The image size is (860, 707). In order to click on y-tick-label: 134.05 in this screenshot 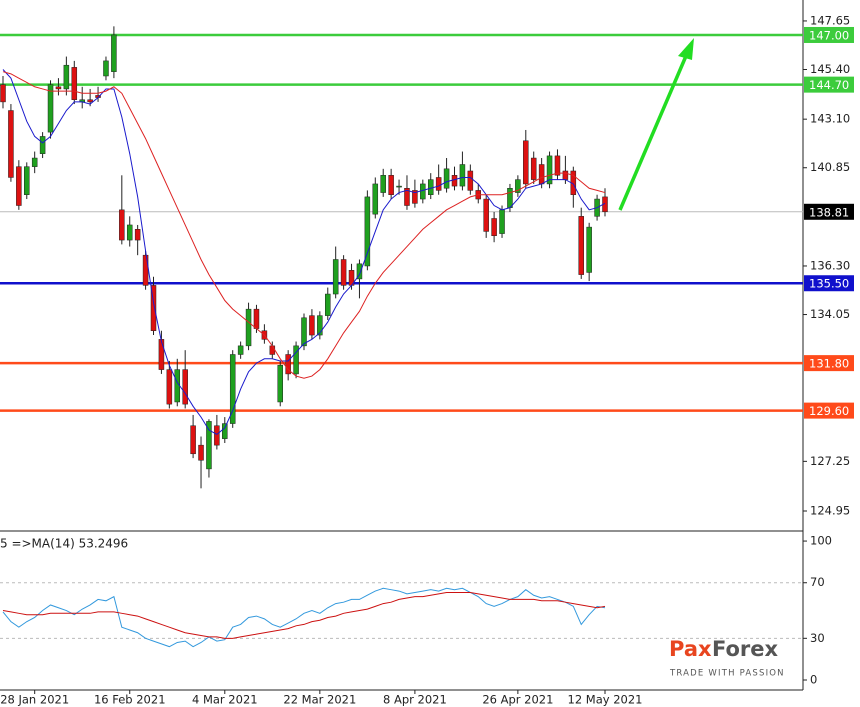, I will do `click(830, 314)`.